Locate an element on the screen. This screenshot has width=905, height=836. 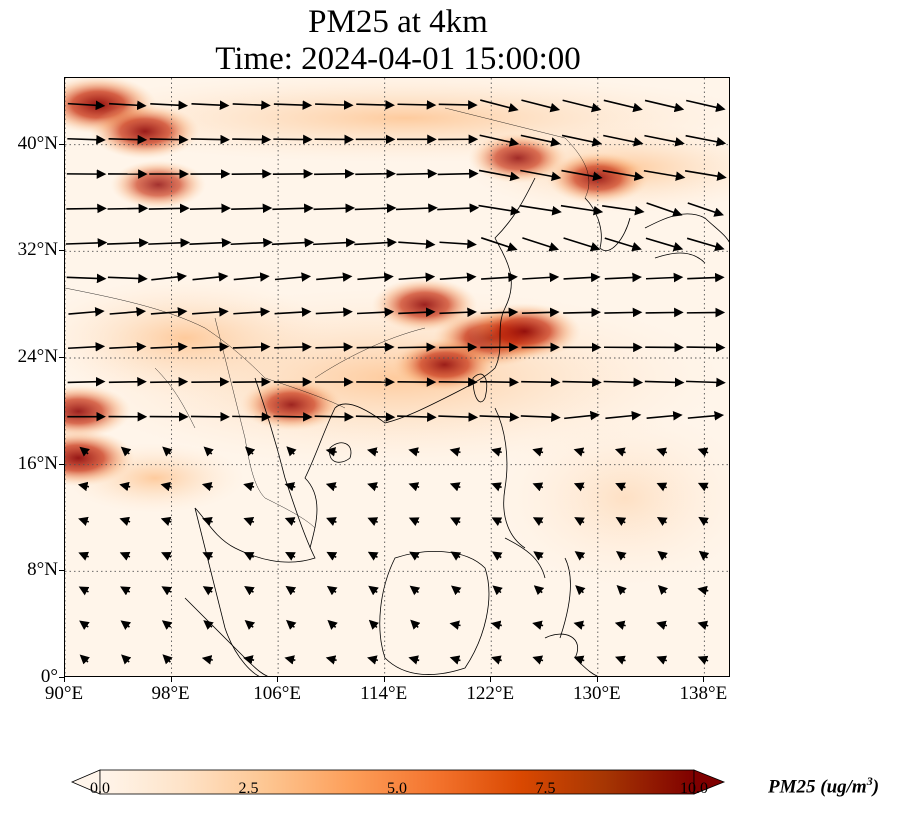
figure-subtitle-time: Time: 2024-04-01 15:00:00 is located at coordinates (398, 59).